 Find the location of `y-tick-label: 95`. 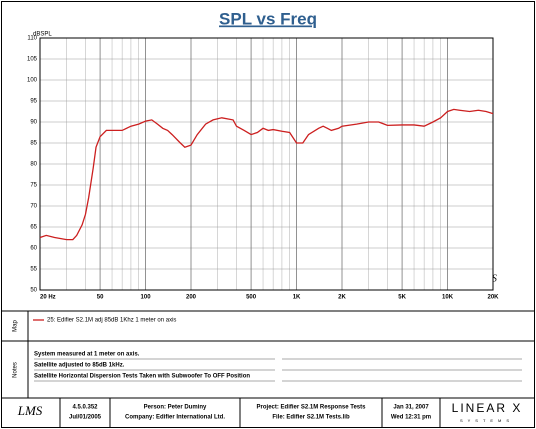

y-tick-label: 95 is located at coordinates (33, 102).